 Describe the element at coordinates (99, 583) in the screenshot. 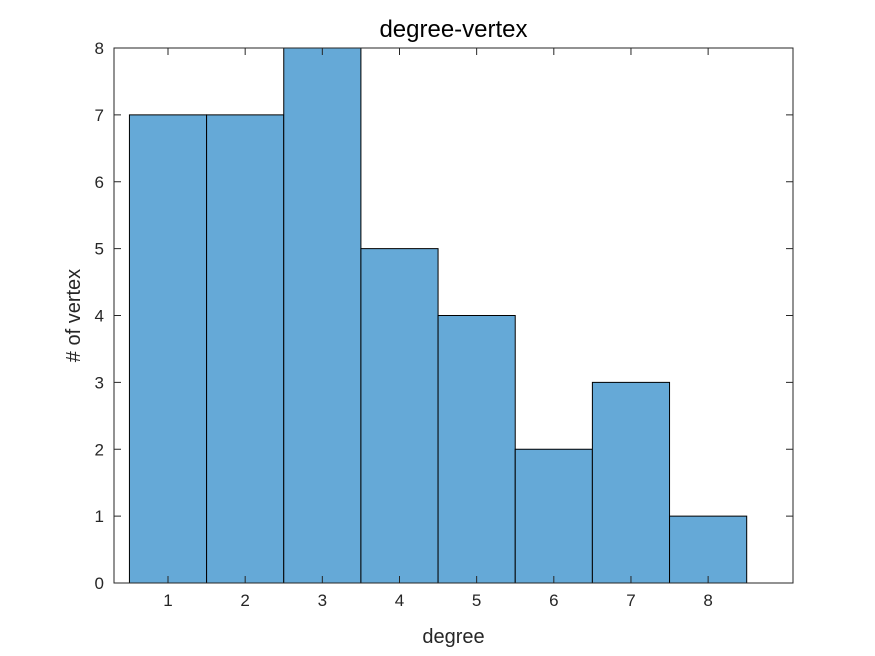

I see `y-tick-label: 0` at that location.